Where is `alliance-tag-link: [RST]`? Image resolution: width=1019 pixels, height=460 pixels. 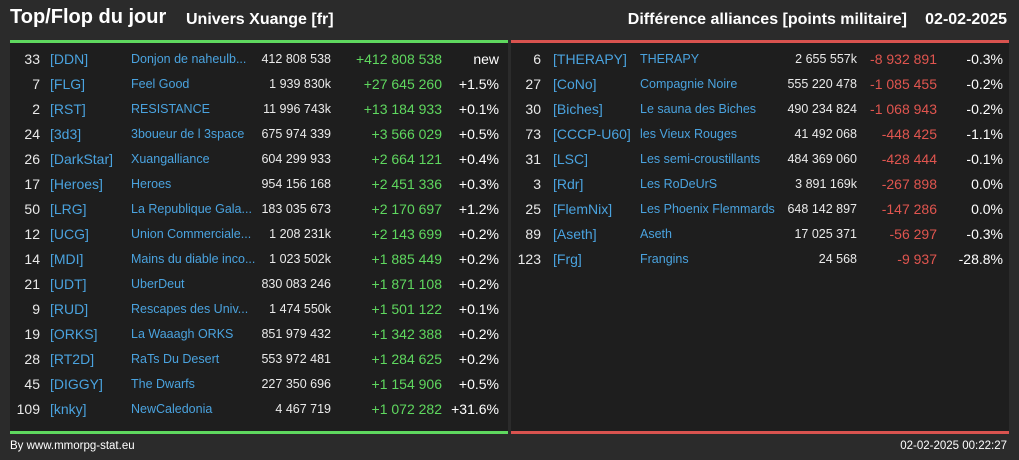
alliance-tag-link: [RST] is located at coordinates (68, 109).